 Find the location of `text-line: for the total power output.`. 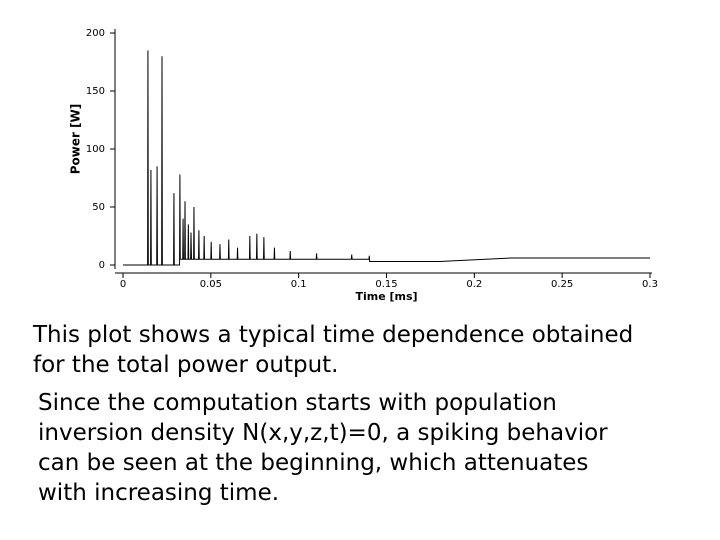

text-line: for the total power output. is located at coordinates (186, 365).